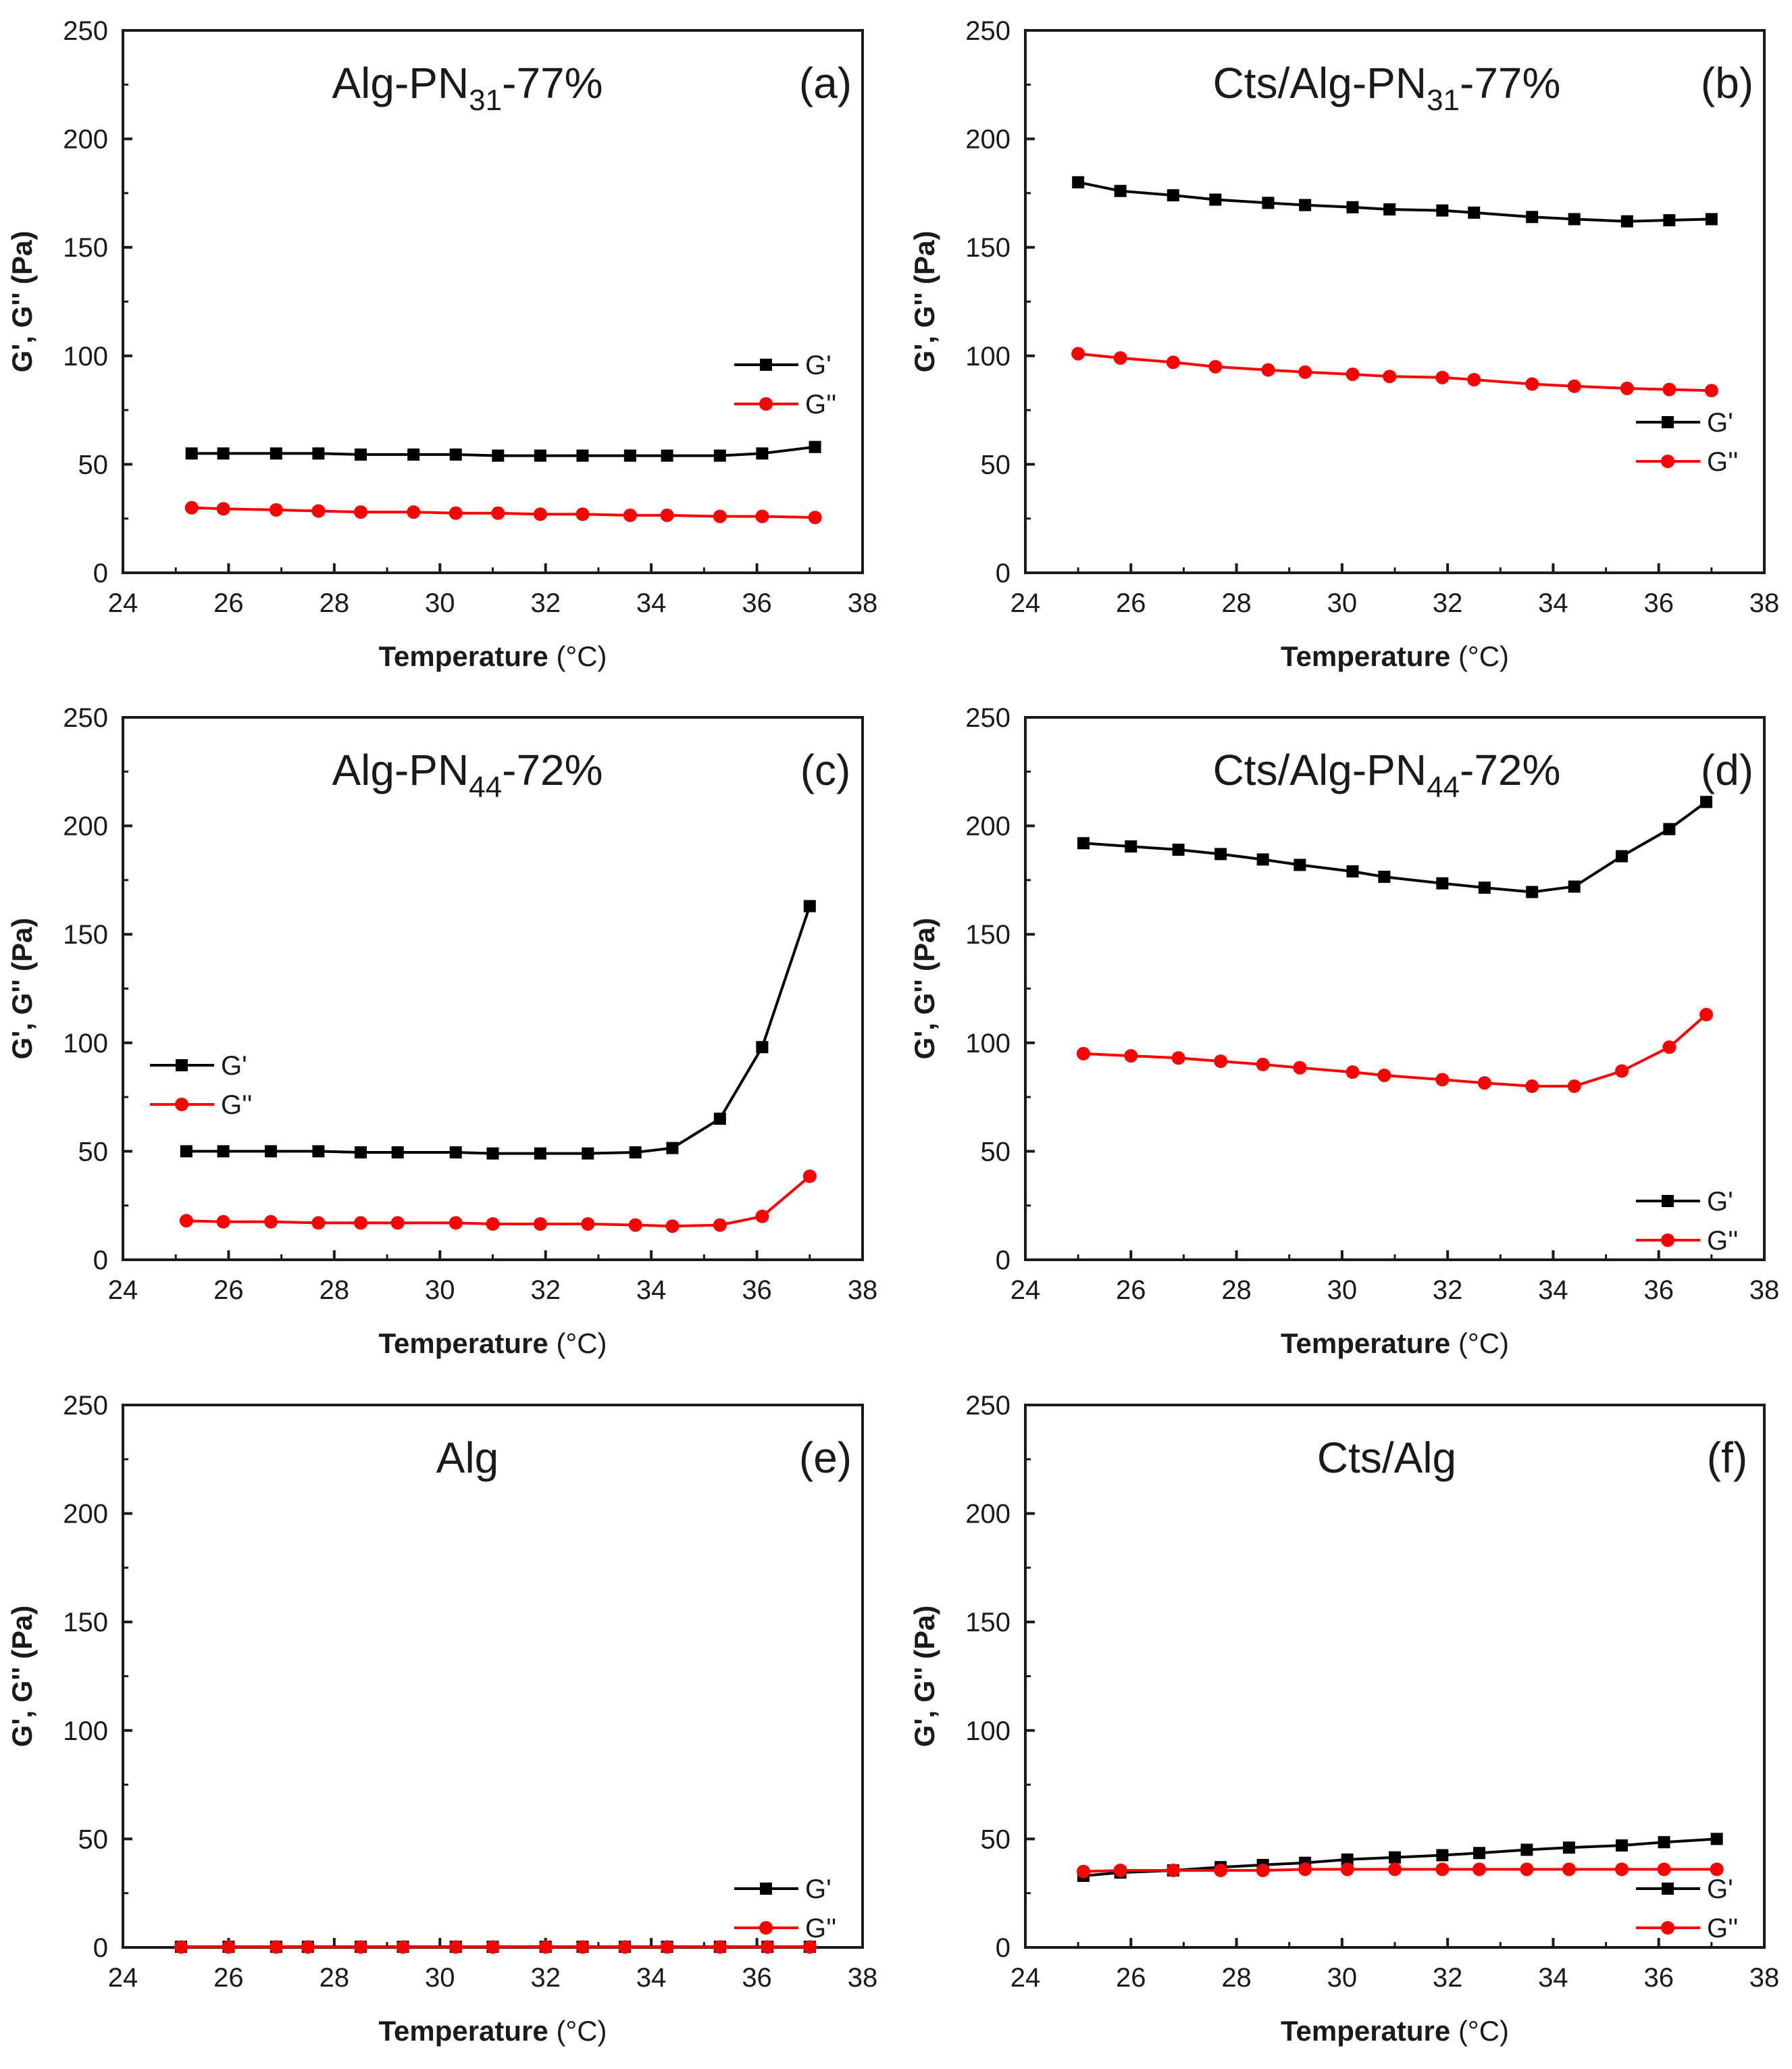 This screenshot has width=1792, height=2069. Describe the element at coordinates (1443, 100) in the screenshot. I see `panel-title-subscript: 31` at that location.